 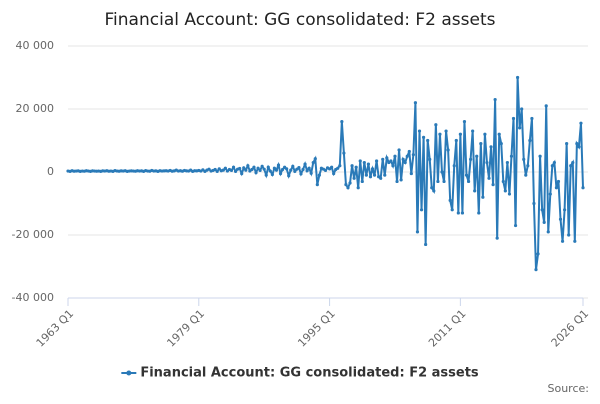 What do you see at coordinates (129, 373) in the screenshot?
I see `legend-marker` at bounding box center [129, 373].